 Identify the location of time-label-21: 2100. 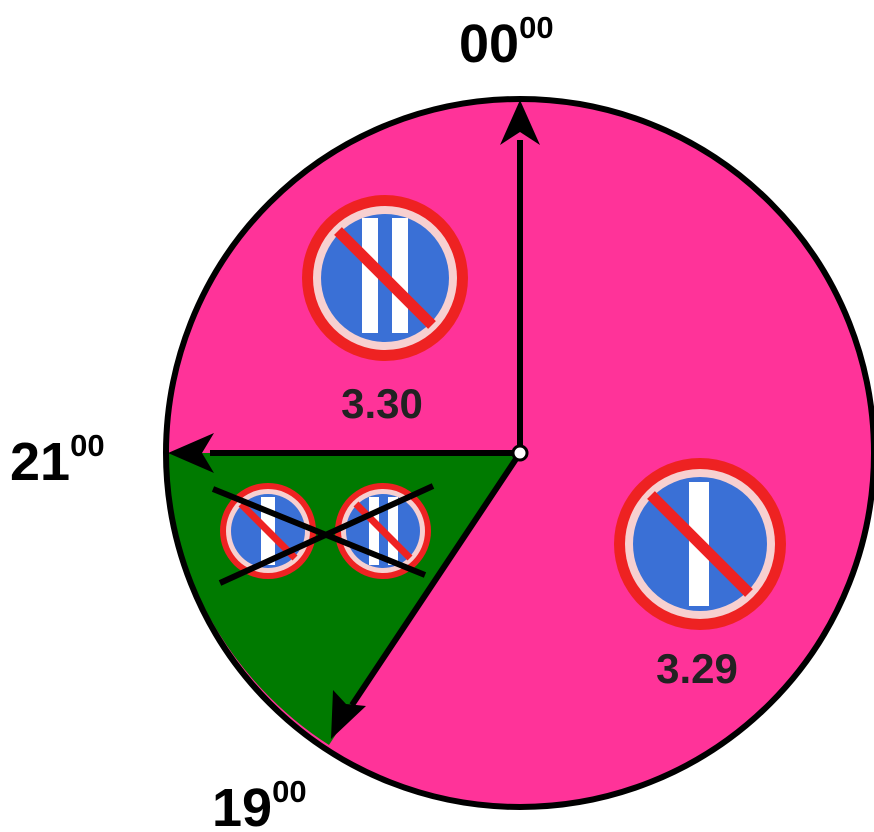
(57, 460).